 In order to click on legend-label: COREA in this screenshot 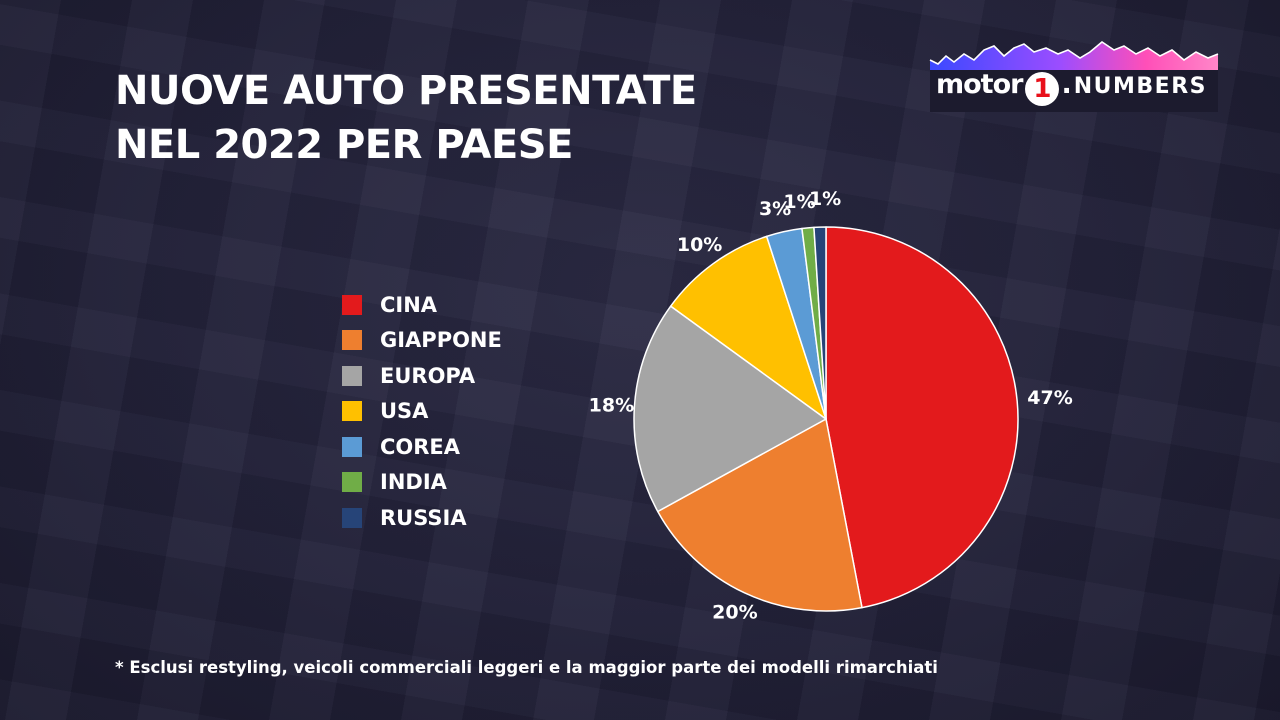, I will do `click(420, 446)`.